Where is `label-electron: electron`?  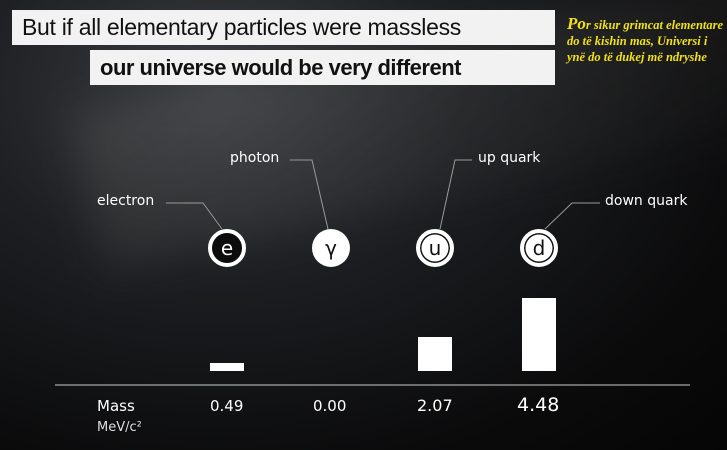 label-electron: electron is located at coordinates (126, 201).